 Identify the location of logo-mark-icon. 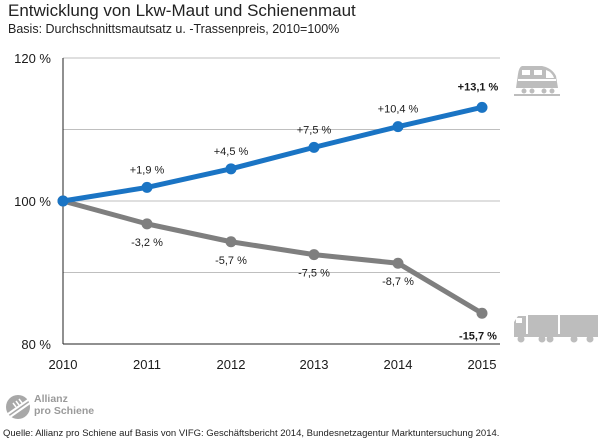
(18, 407).